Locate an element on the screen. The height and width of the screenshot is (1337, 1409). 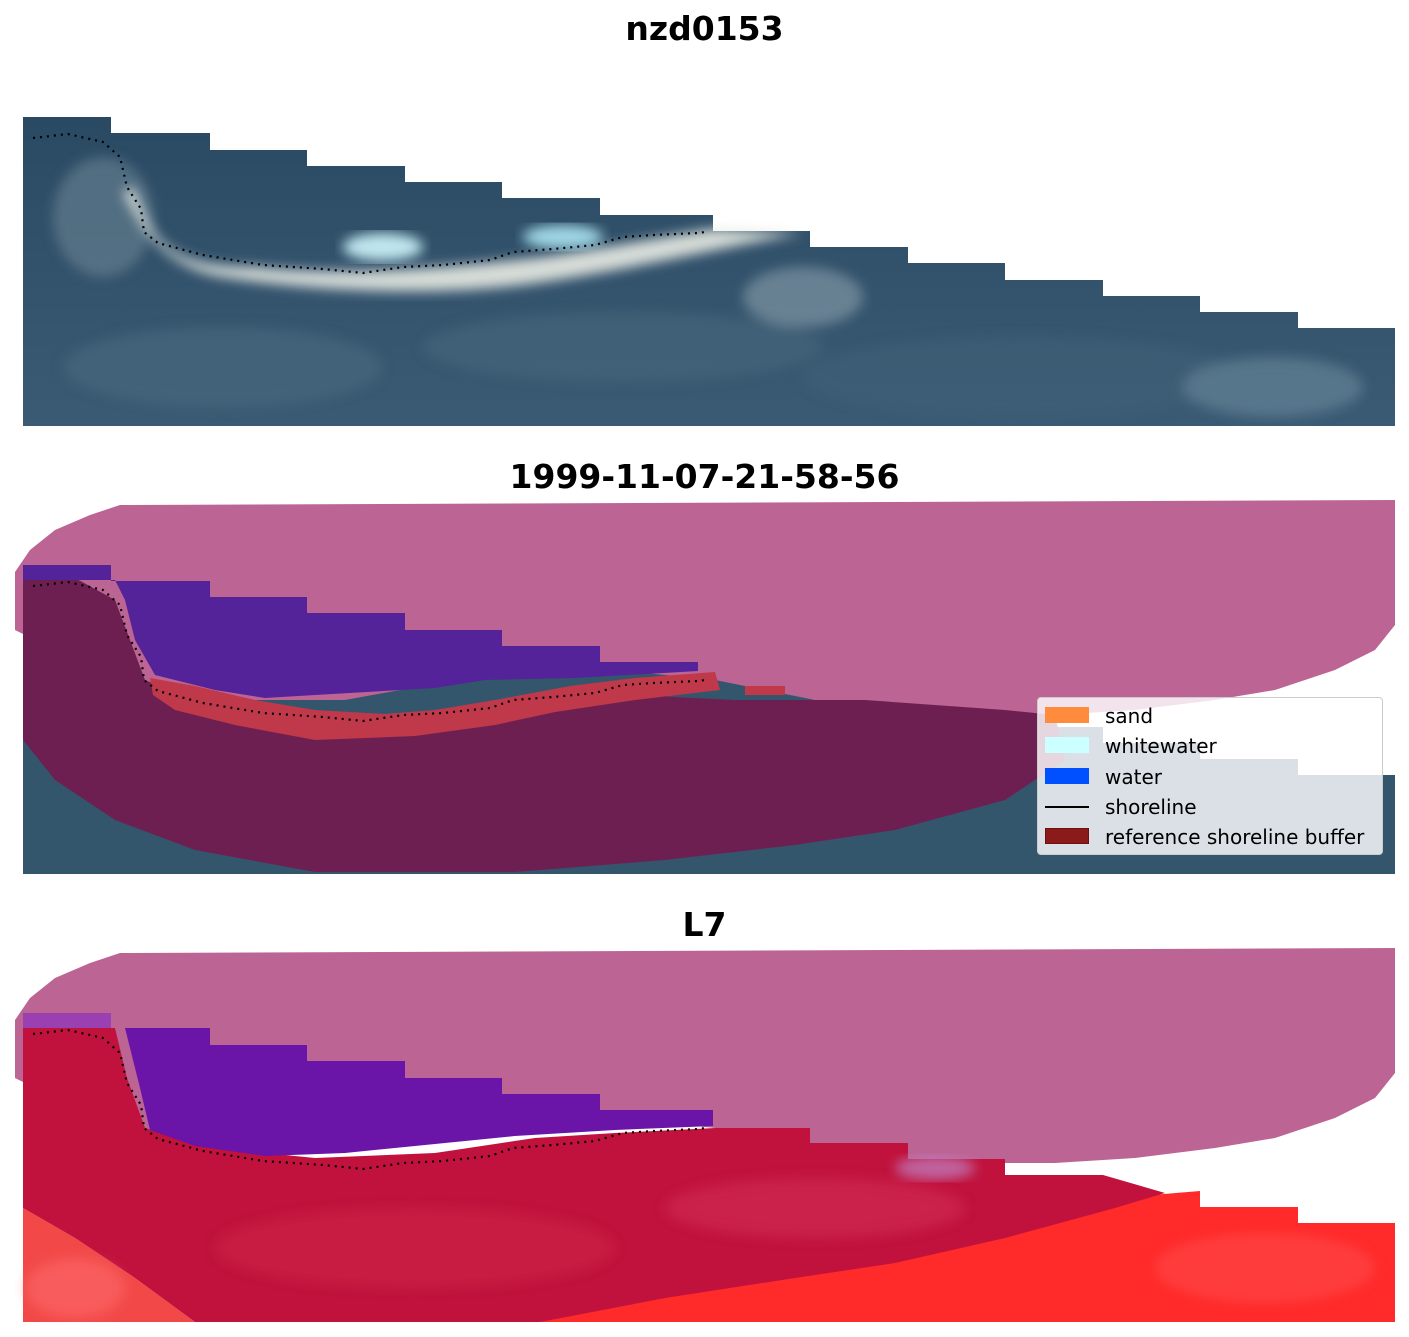
panel-title-1: nzd0153 is located at coordinates (704, 28).